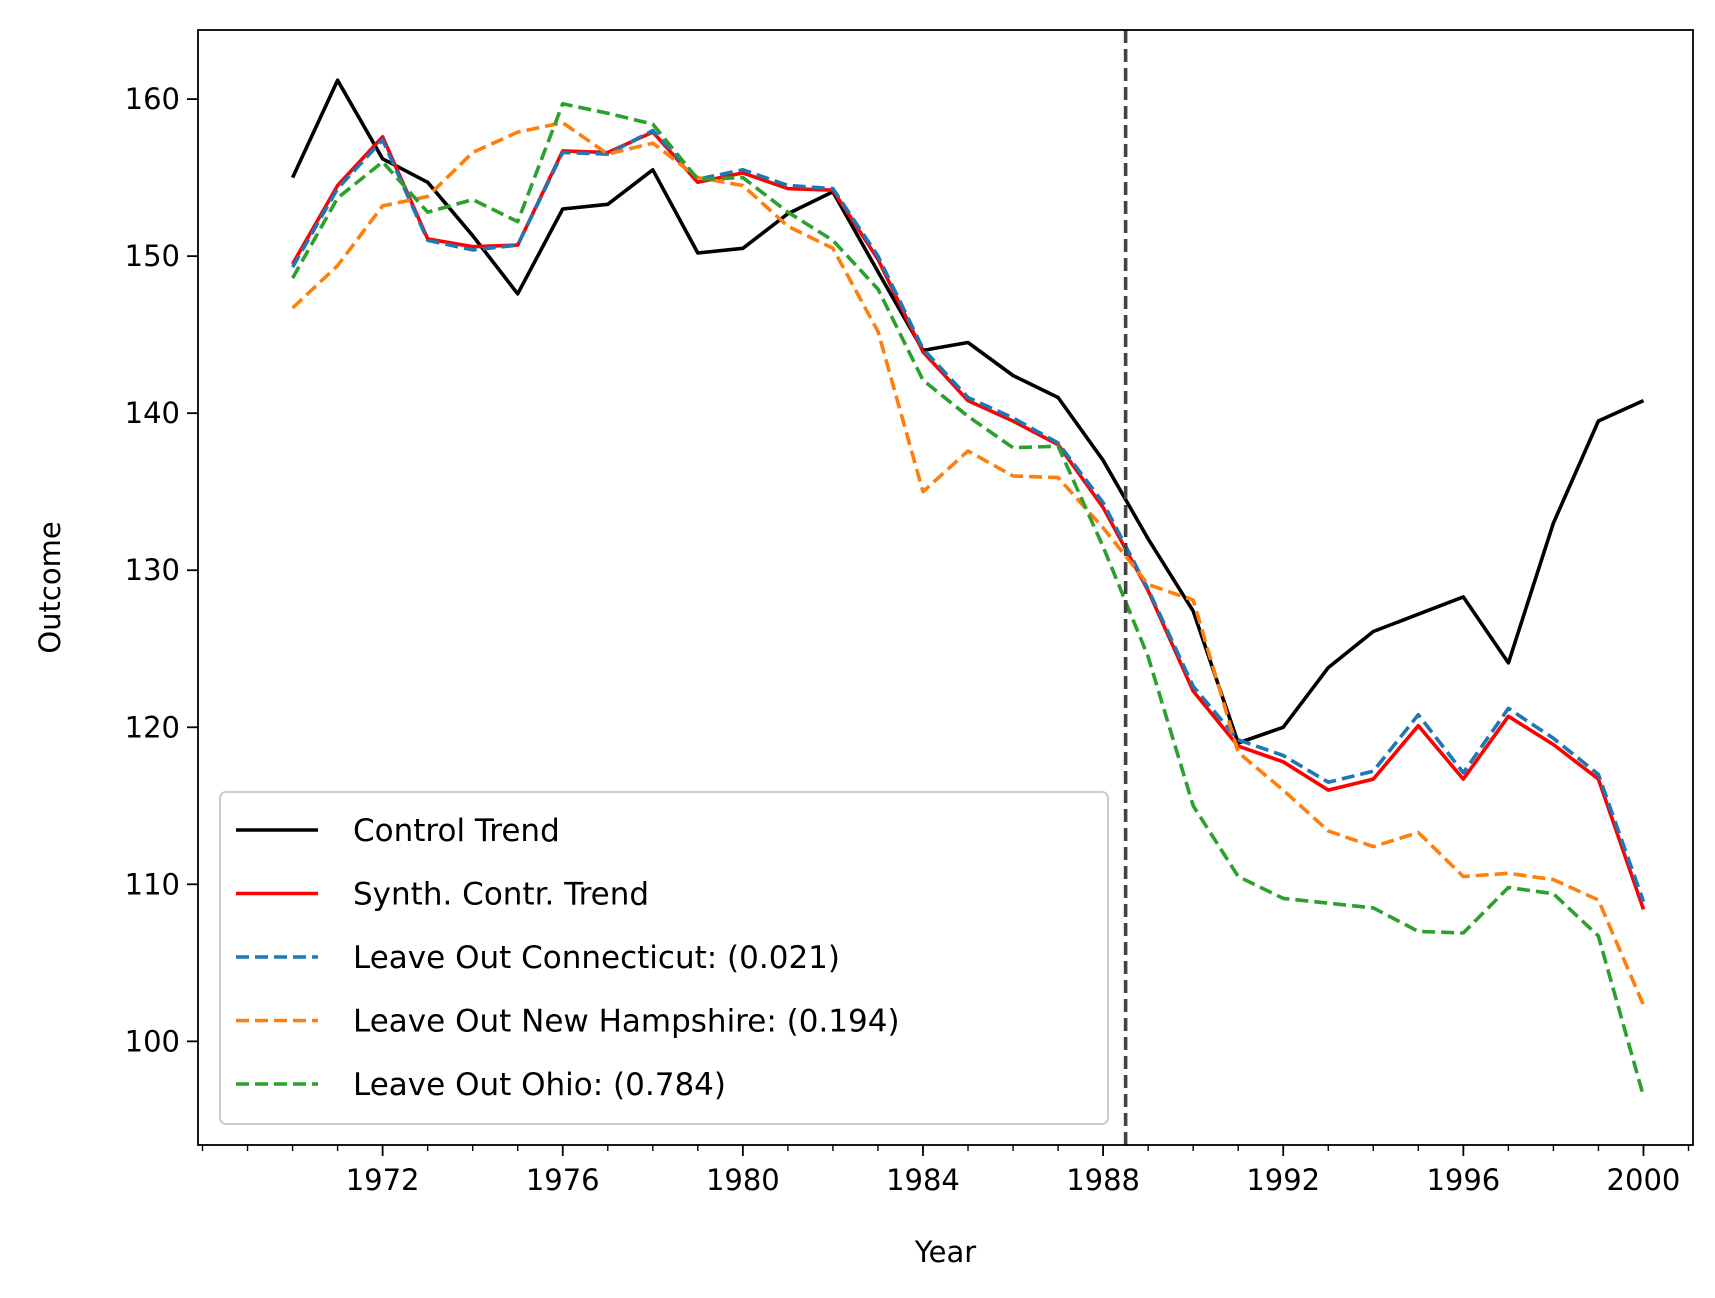 This screenshot has width=1715, height=1298. I want to click on y-tick-label: 120, so click(152, 727).